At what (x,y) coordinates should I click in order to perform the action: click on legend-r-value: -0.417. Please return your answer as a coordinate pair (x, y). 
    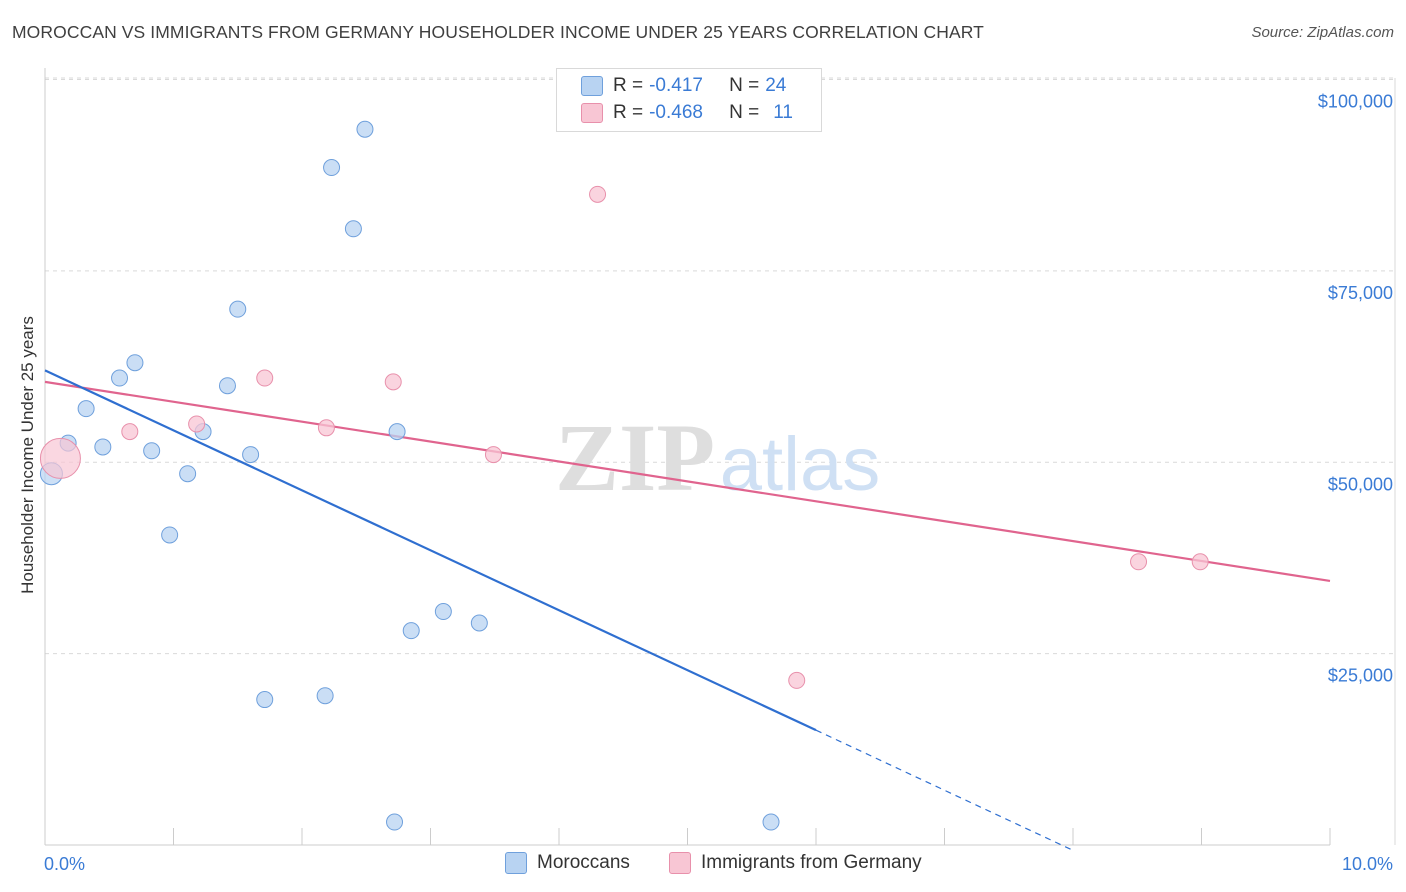
    Looking at the image, I should click on (676, 85).